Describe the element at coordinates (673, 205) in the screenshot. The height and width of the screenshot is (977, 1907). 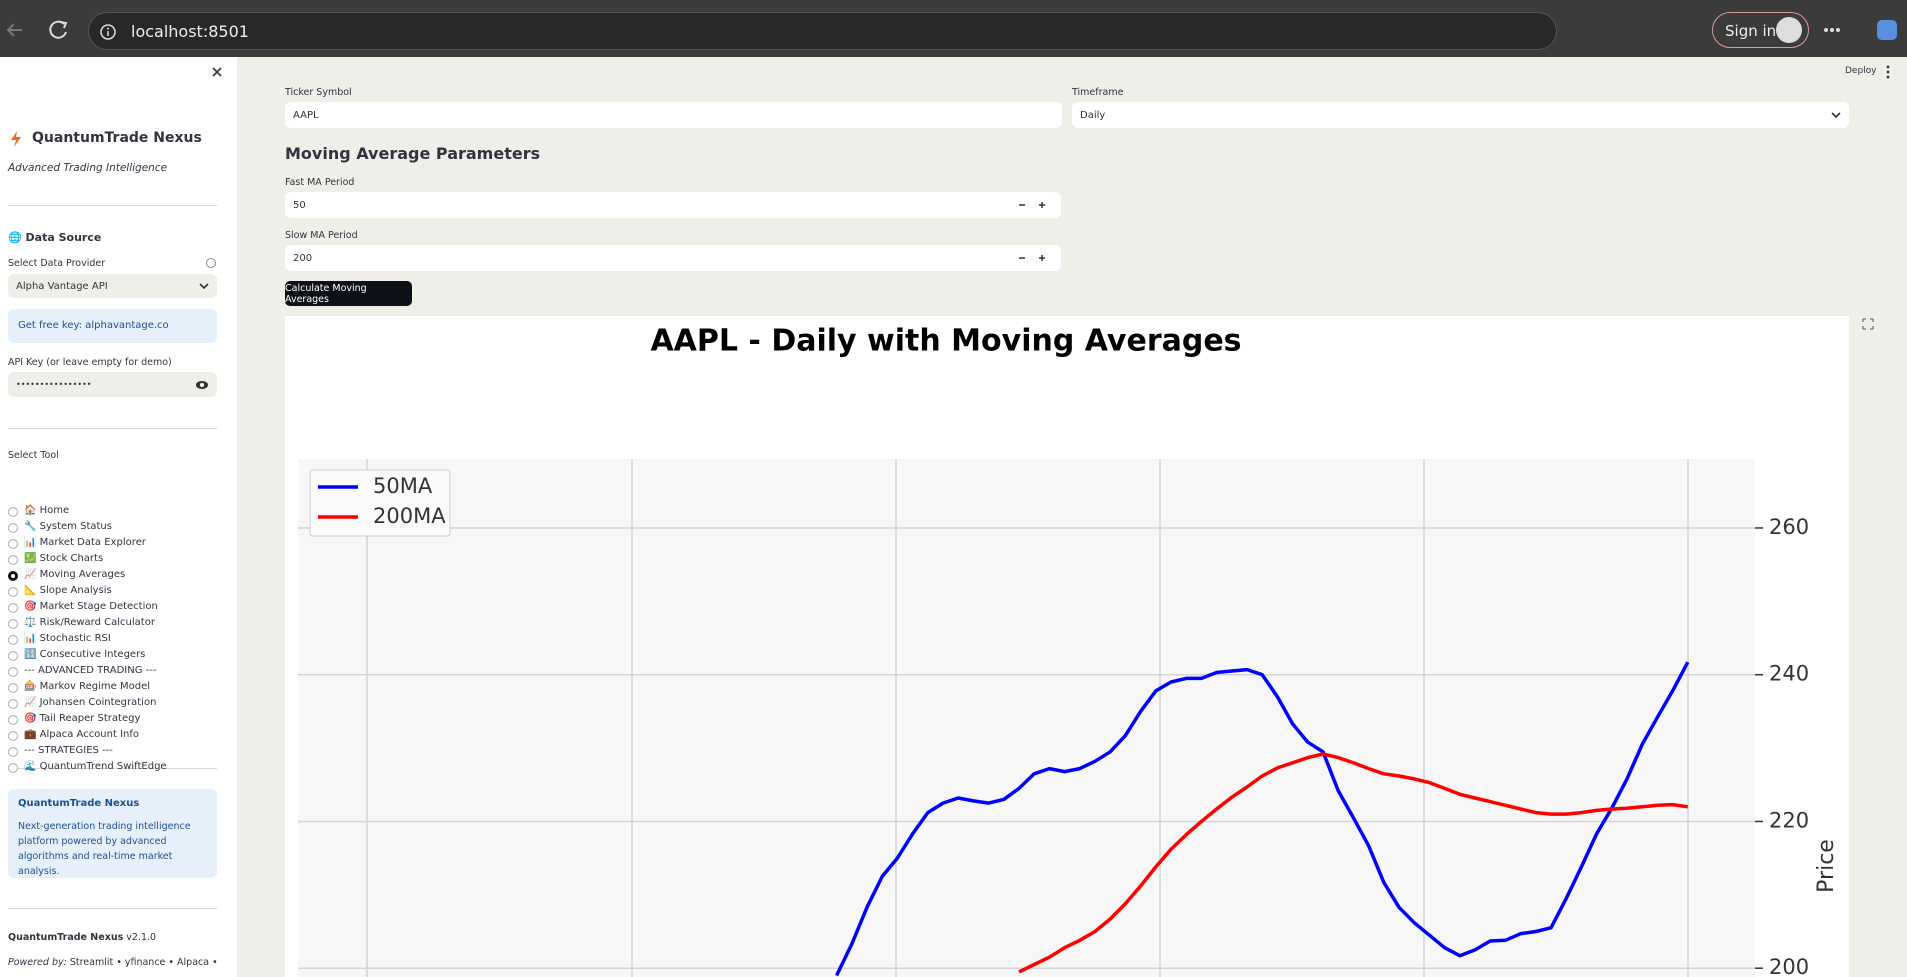
I see `fast-input: 50` at that location.